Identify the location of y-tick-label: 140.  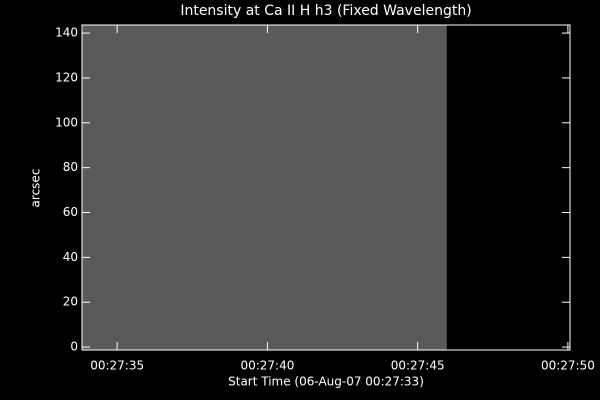
(66, 33).